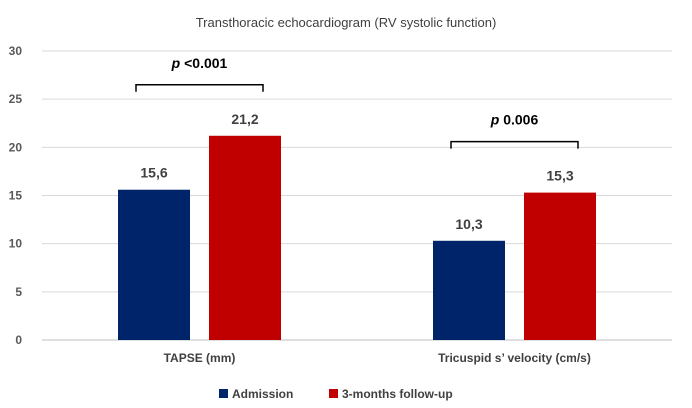  What do you see at coordinates (16, 51) in the screenshot?
I see `y-tick-label: 30` at bounding box center [16, 51].